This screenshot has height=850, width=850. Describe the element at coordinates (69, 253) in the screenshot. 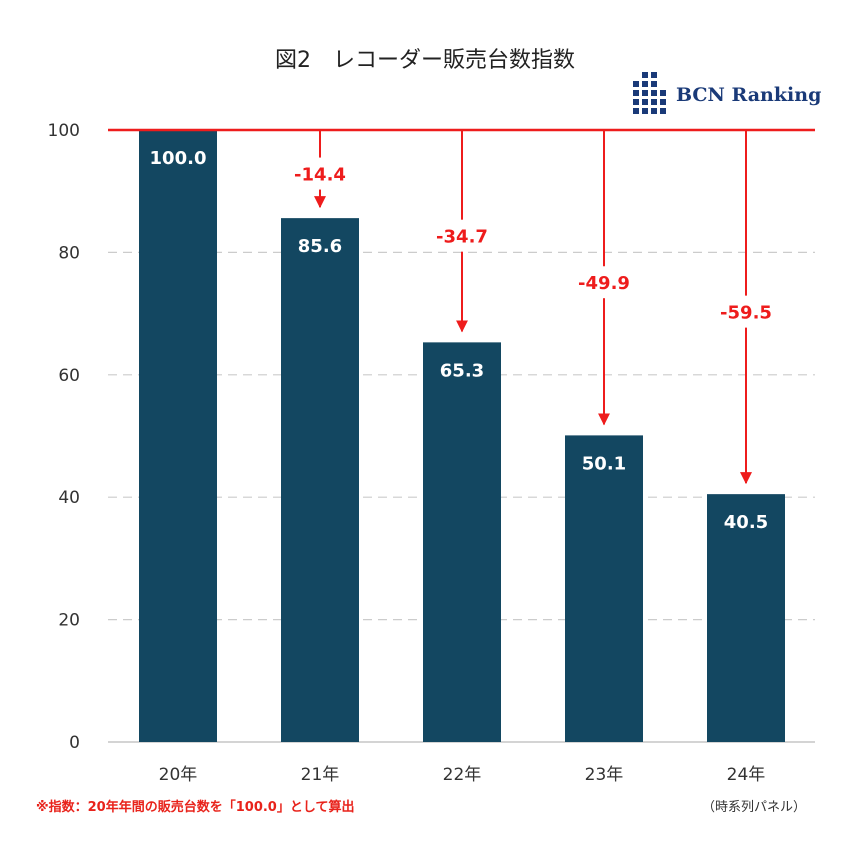

I see `y-tick-label: 80` at that location.